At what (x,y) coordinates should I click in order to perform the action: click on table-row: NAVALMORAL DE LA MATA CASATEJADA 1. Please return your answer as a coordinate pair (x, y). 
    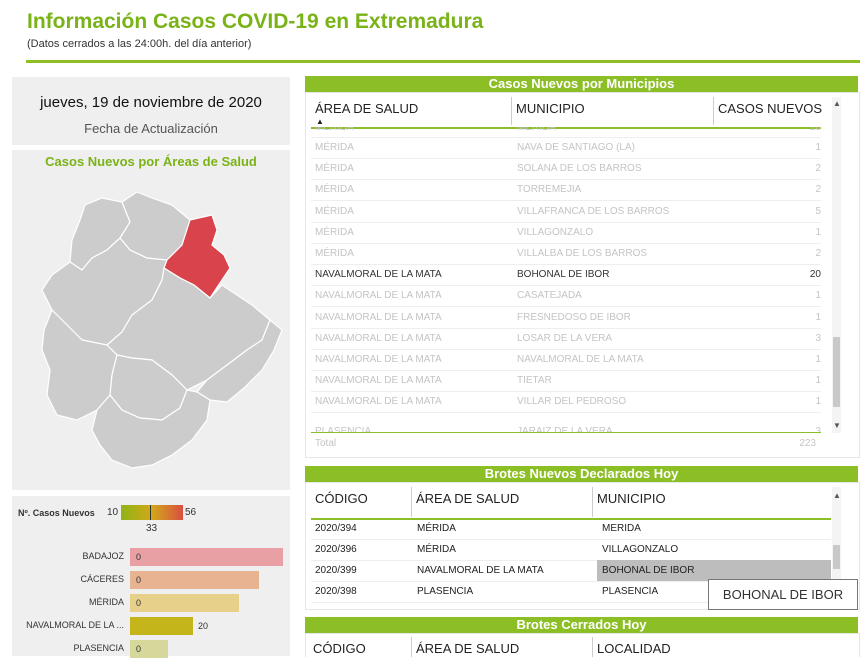
    Looking at the image, I should click on (566, 296).